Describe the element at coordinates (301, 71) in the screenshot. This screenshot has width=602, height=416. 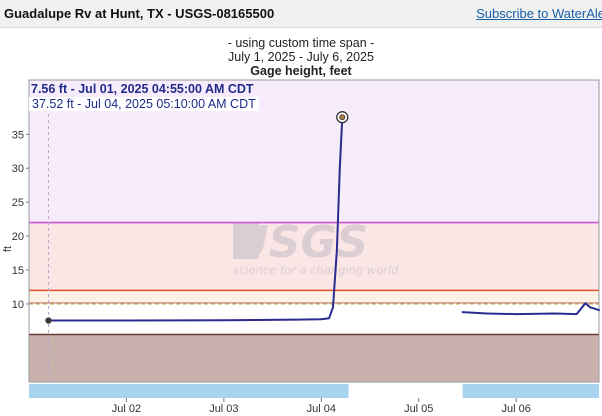
I see `chart-title: Gage height, feet` at that location.